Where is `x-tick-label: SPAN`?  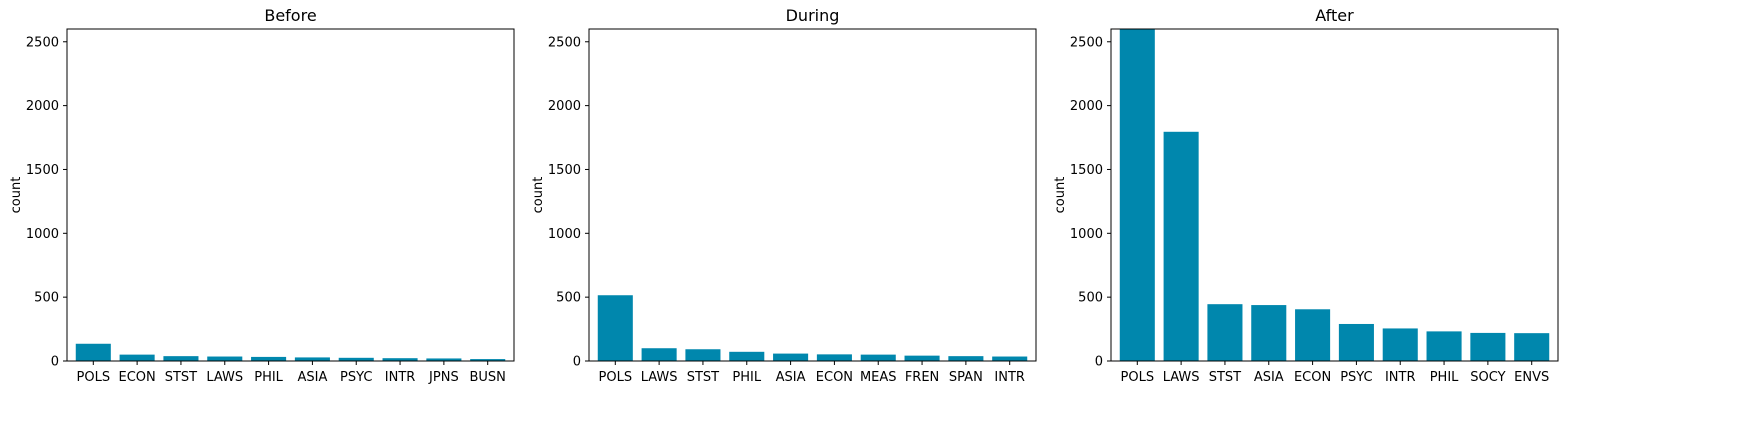
x-tick-label: SPAN is located at coordinates (966, 377).